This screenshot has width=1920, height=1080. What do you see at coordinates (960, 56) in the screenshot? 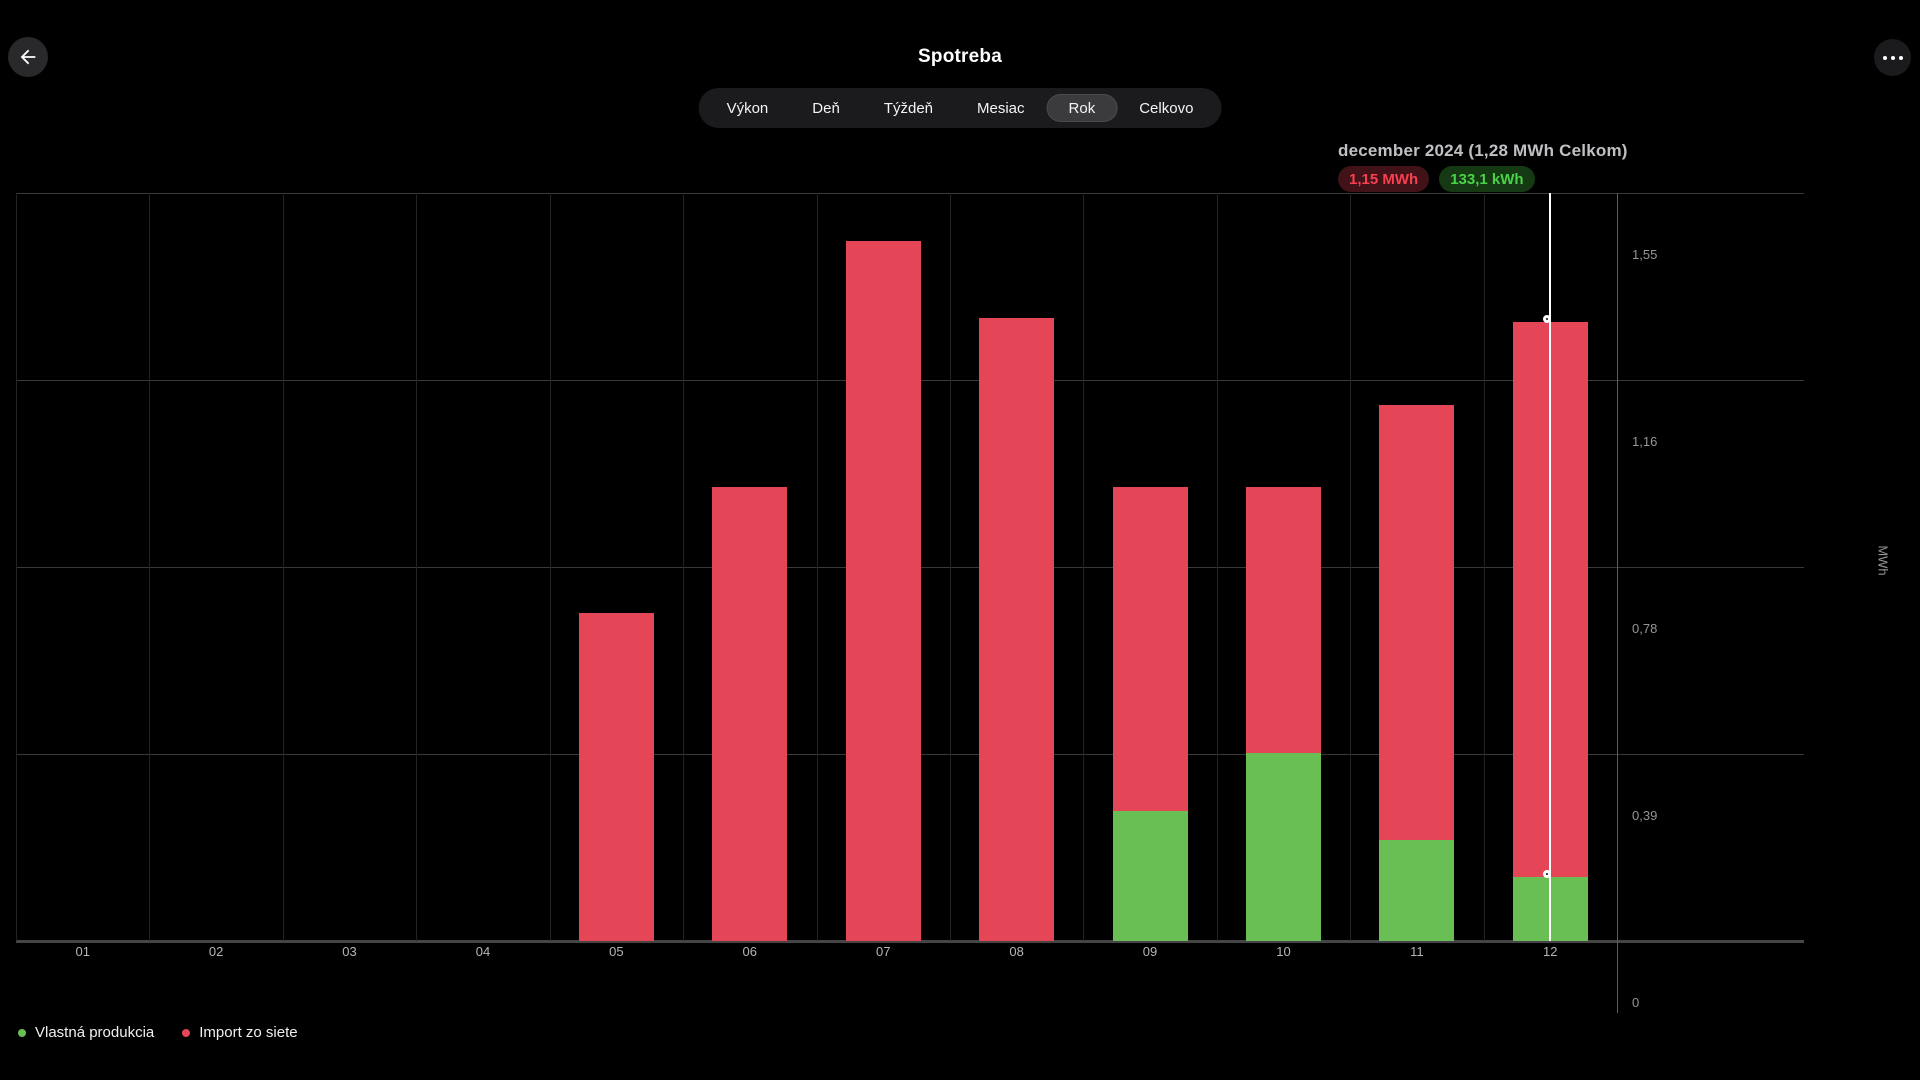
I see `page-title: Spotreba` at bounding box center [960, 56].